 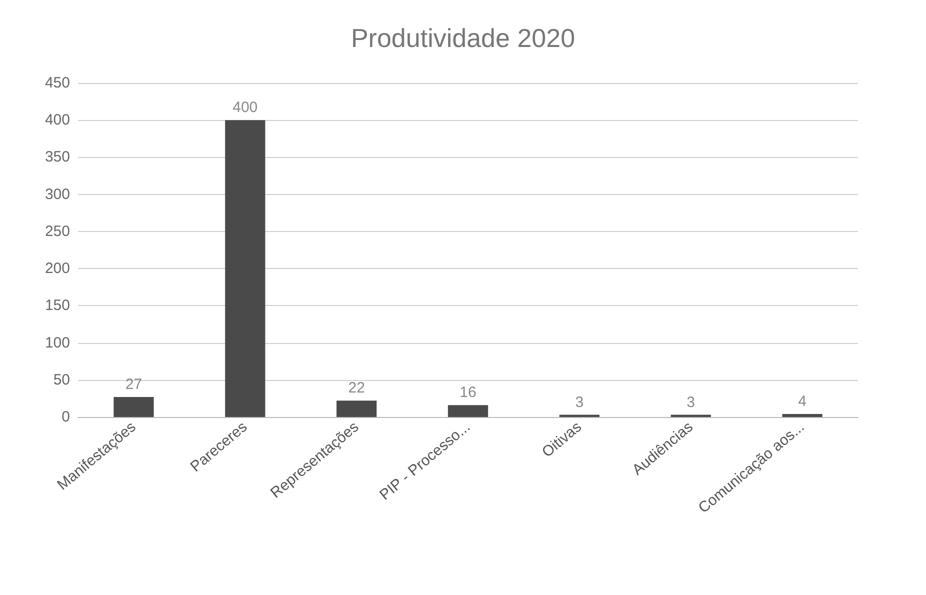 I want to click on y-tick-label: 300, so click(x=57, y=194).